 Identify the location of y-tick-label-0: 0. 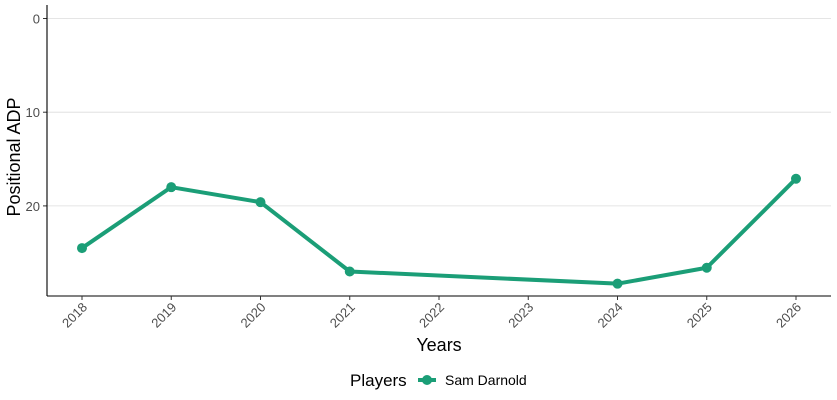
(36, 19).